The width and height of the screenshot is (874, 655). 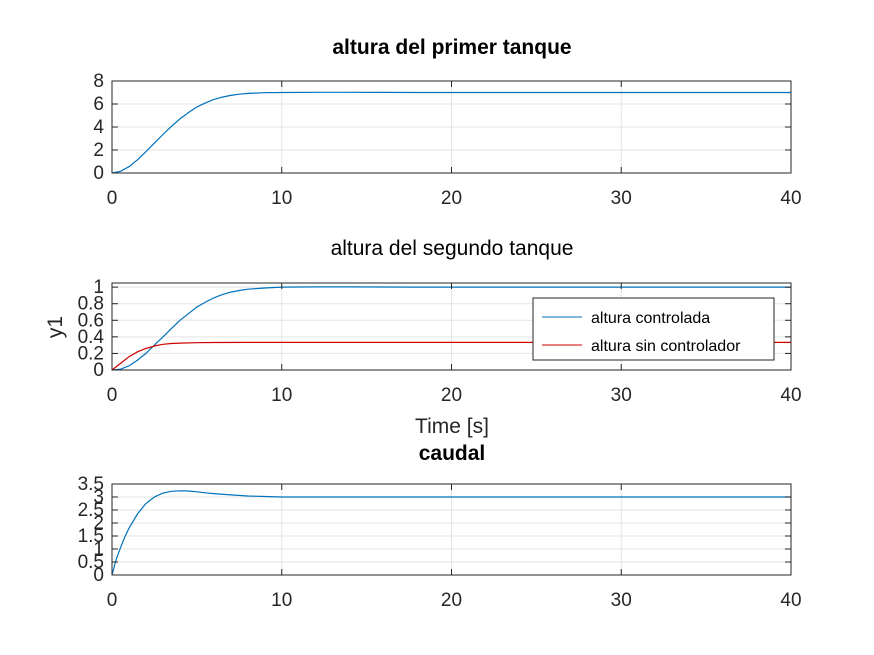 I want to click on subplot-2-ylabel: y1, so click(x=55, y=327).